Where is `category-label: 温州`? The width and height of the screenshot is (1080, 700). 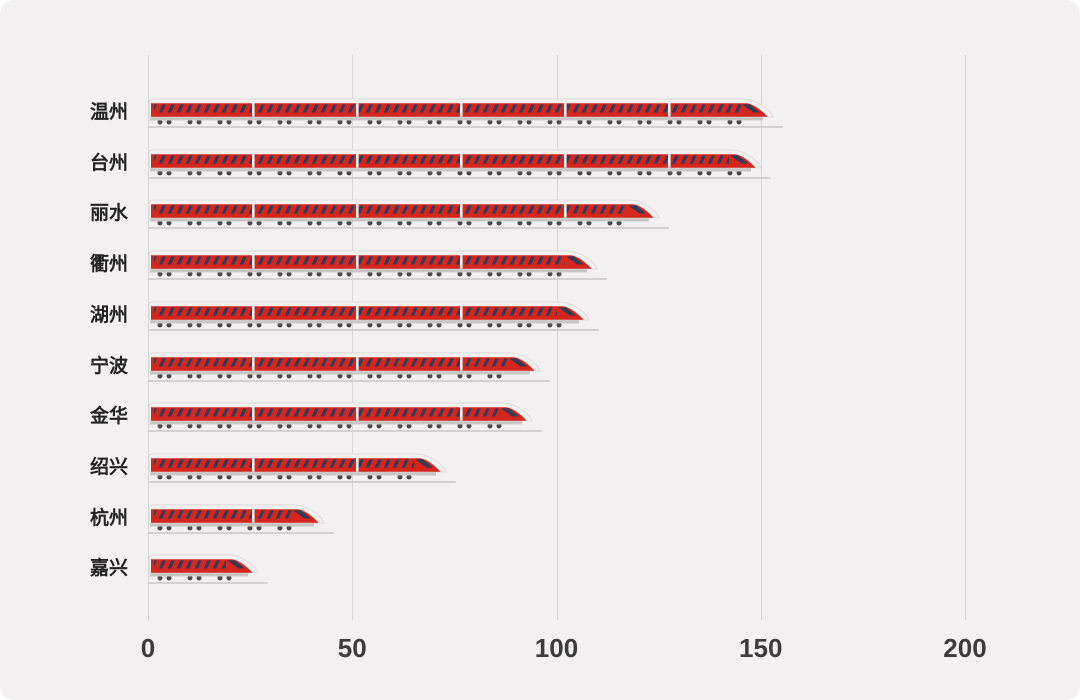 category-label: 温州 is located at coordinates (108, 112).